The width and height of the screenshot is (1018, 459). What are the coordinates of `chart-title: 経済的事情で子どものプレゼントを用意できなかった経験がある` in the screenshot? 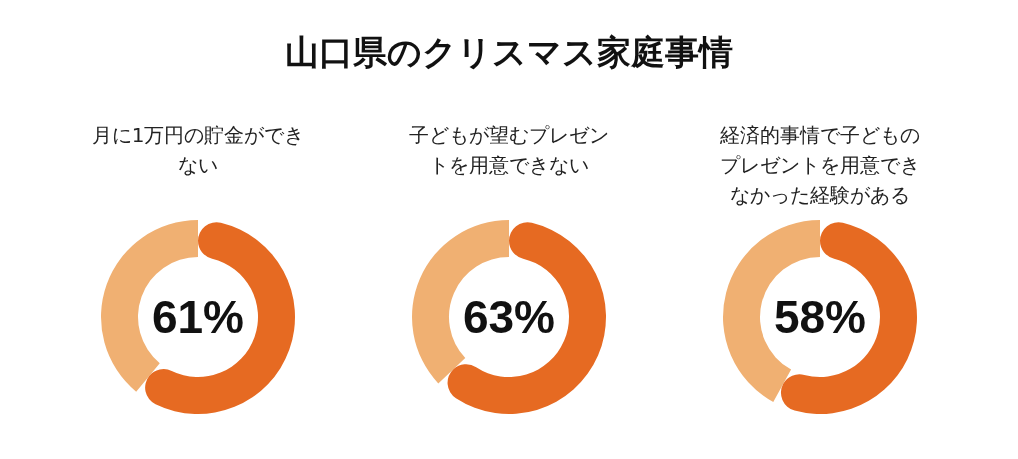 It's located at (819, 165).